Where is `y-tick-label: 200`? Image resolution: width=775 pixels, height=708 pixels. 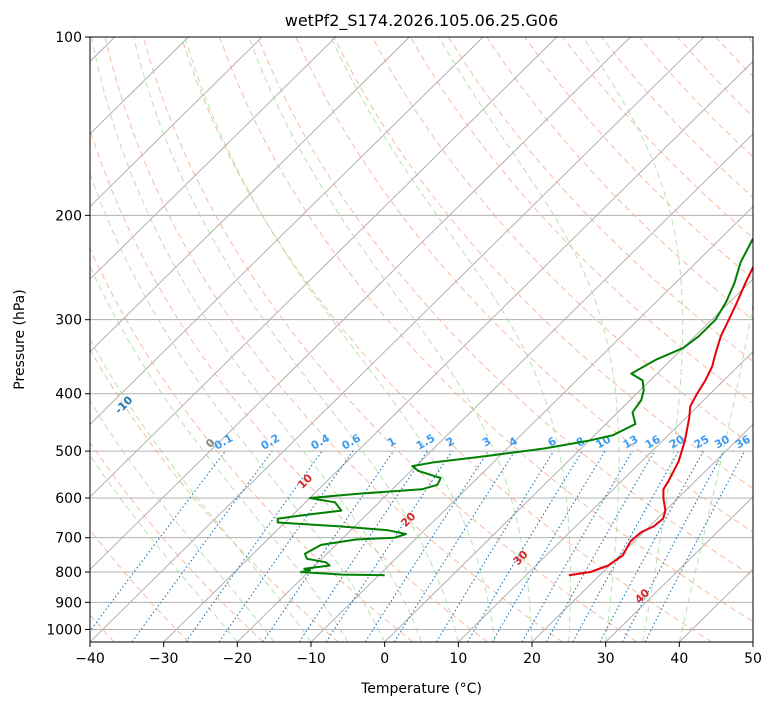
y-tick-label: 200 is located at coordinates (68, 216).